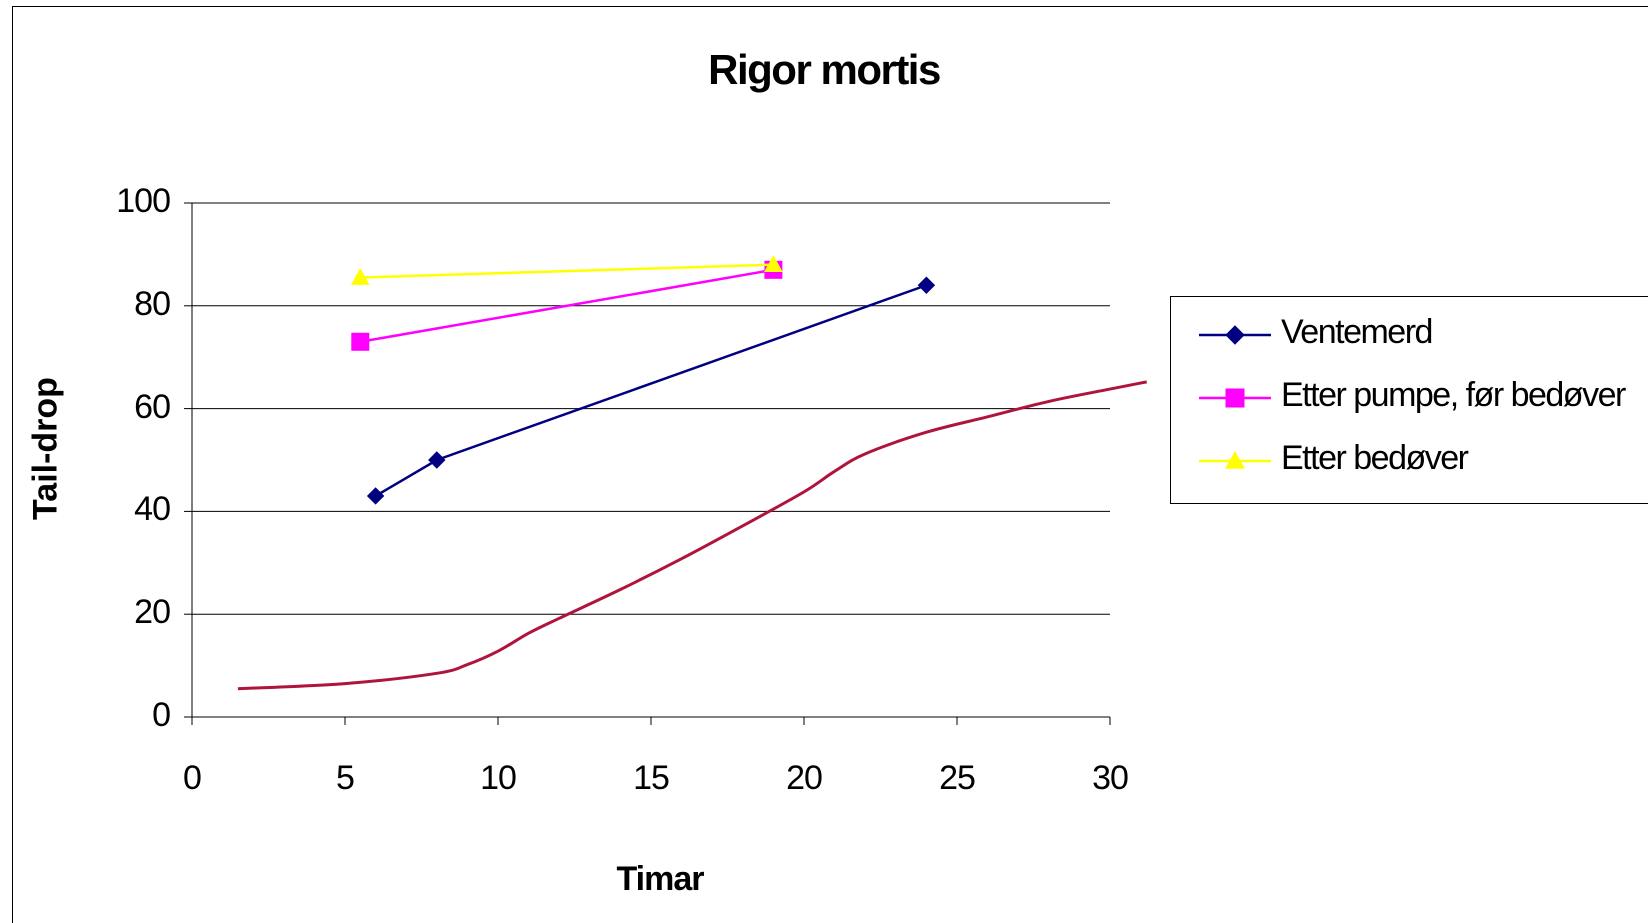 The image size is (1648, 923). I want to click on y-axis-label: Tail-drop, so click(45, 448).